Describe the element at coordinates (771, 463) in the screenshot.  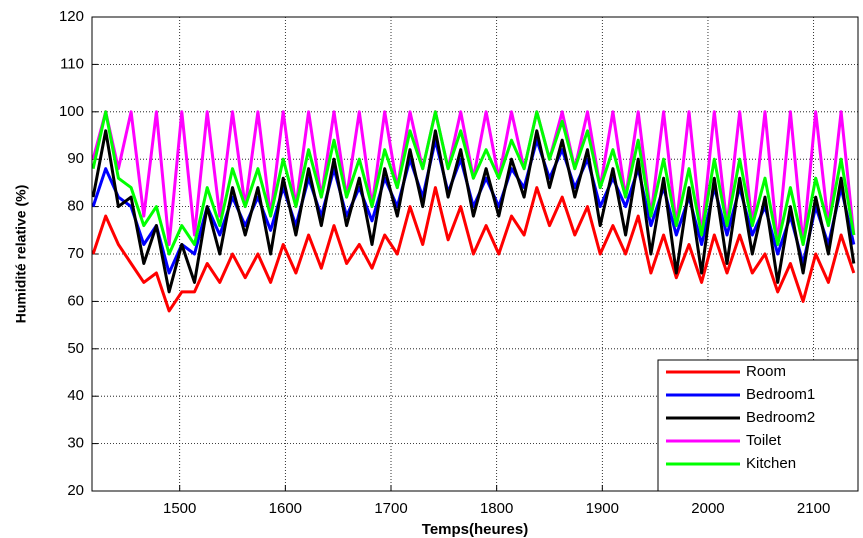
I see `legend-label: Kitchen` at that location.